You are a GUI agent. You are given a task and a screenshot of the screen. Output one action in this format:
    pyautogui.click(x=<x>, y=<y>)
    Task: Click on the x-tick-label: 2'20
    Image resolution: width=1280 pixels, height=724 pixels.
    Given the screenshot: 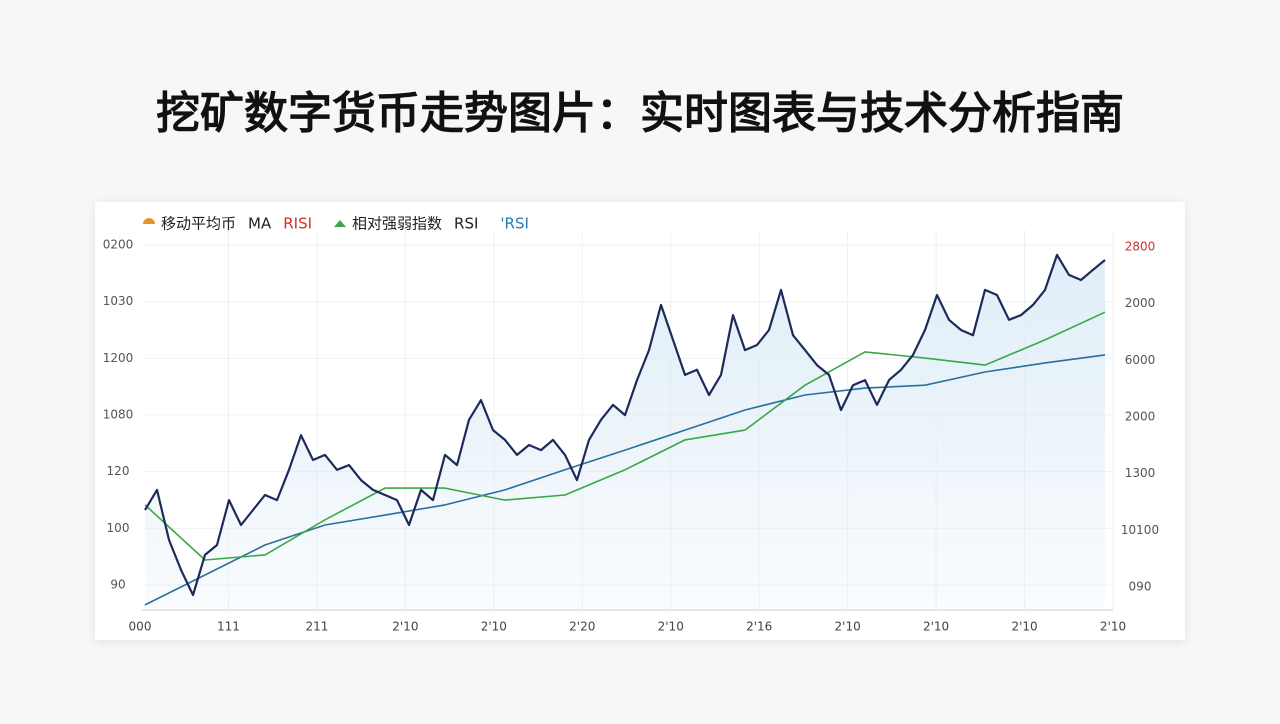 What is the action you would take?
    pyautogui.click(x=582, y=627)
    